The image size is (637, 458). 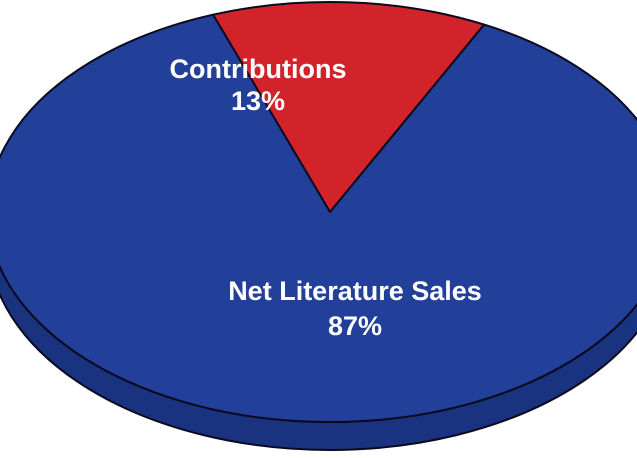 What do you see at coordinates (258, 69) in the screenshot?
I see `slice-label-contributions: Contributions` at bounding box center [258, 69].